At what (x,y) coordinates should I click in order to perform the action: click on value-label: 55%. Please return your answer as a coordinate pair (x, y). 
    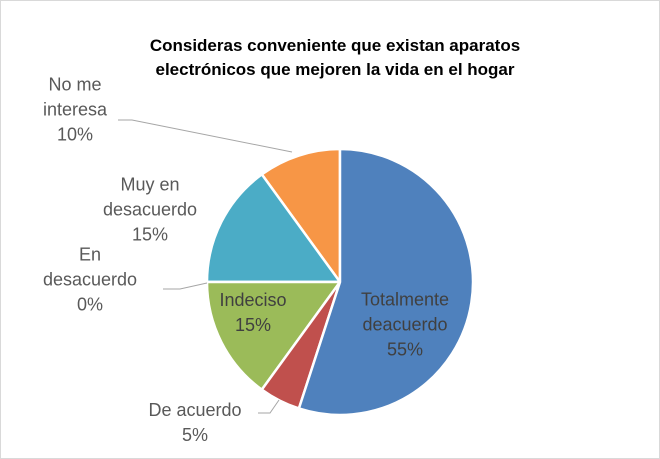
    Looking at the image, I should click on (405, 349).